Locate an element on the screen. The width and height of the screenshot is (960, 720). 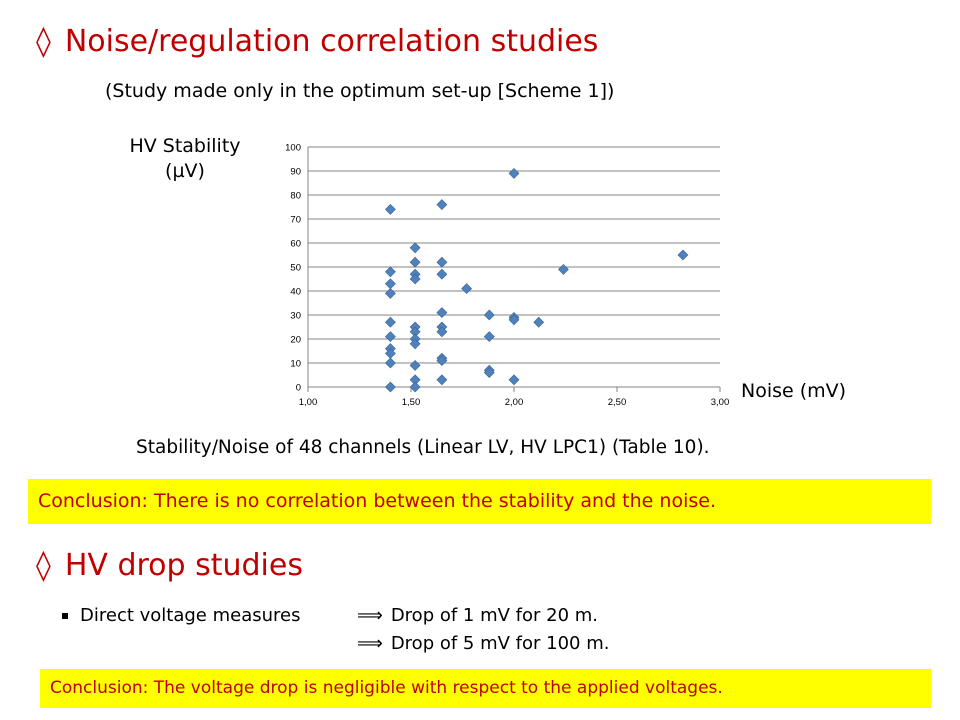
section-title-hv-drop: ◊ HV drop studies is located at coordinates (169, 565).